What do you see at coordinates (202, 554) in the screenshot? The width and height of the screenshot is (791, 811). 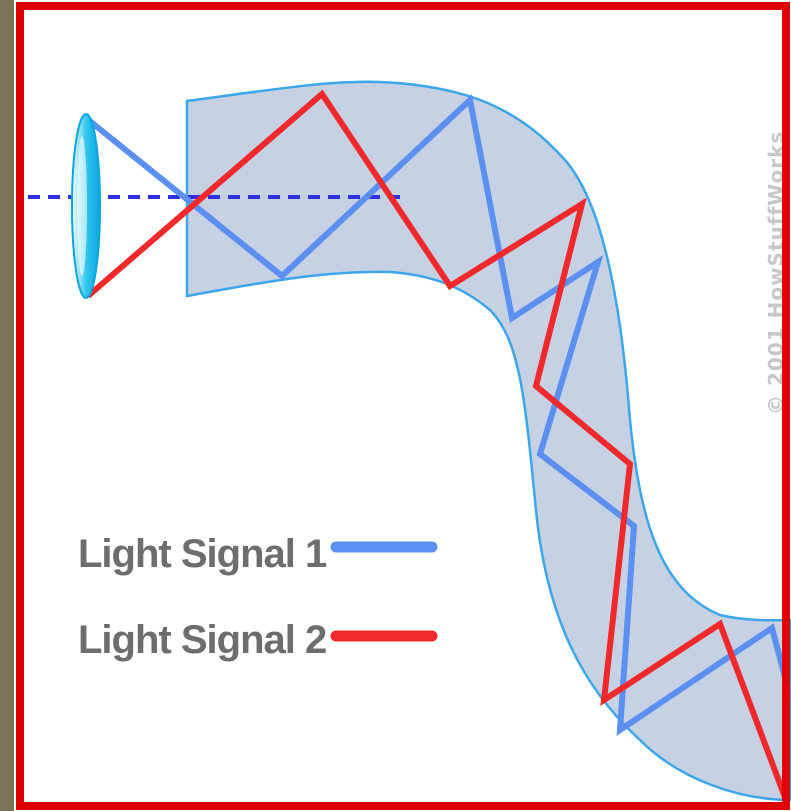 I see `legend-label-signal-1: Light Signal 1` at bounding box center [202, 554].